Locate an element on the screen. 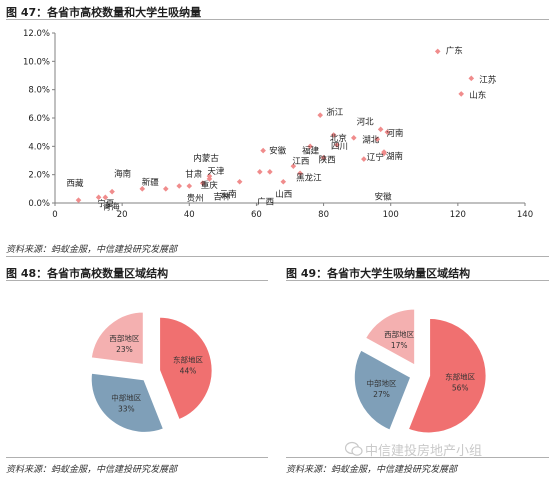  point-label: 福建 is located at coordinates (311, 150).